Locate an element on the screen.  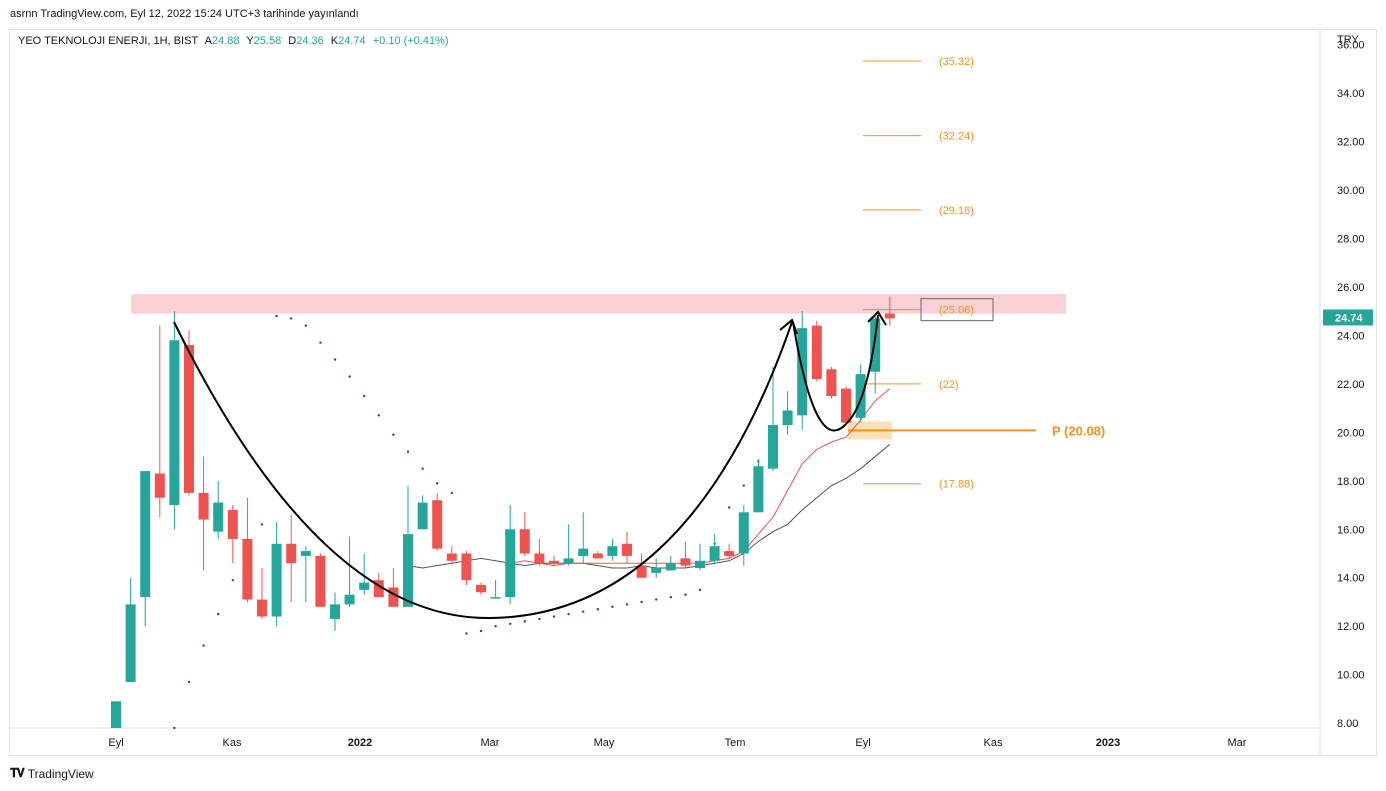
footer-brand: TradingView is located at coordinates (60, 773).